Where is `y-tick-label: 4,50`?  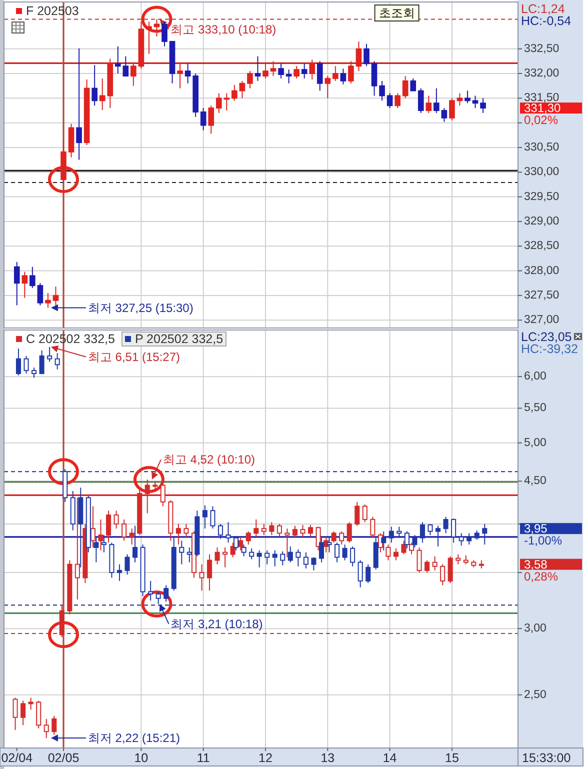
y-tick-label: 4,50 is located at coordinates (535, 481).